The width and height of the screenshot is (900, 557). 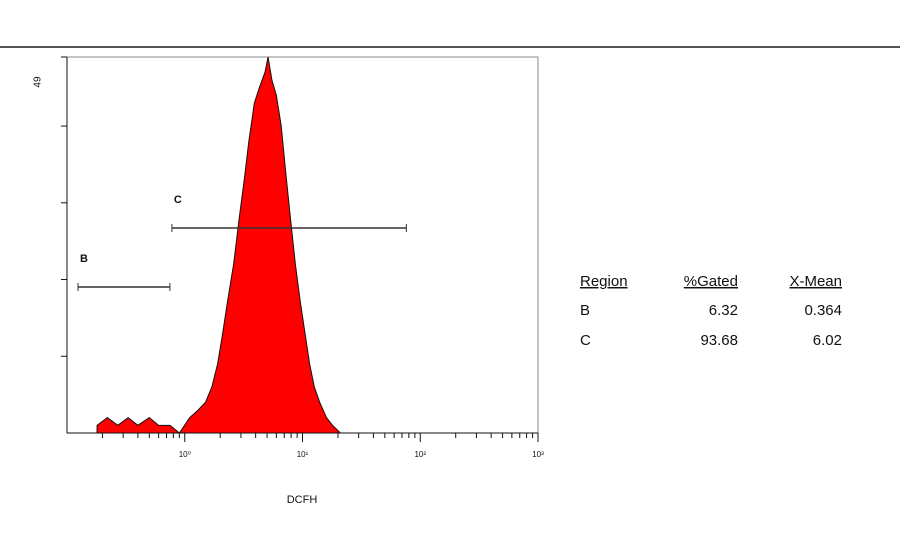 I want to click on stats-table: Region %Gated X-Mean B 6.32 0.364 C 93.68 6.02, so click(x=711, y=311).